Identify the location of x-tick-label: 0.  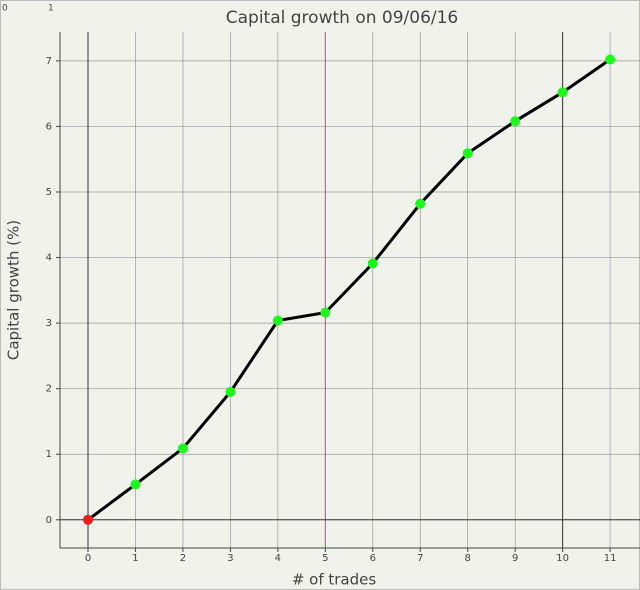
(88, 558).